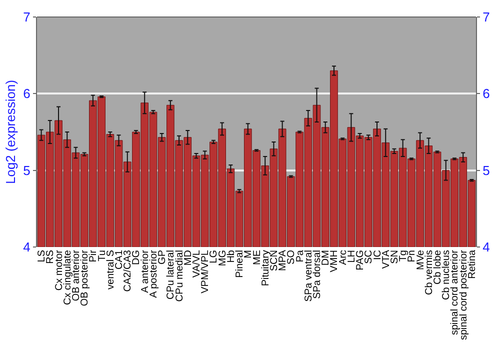  I want to click on x-tick-label: CPu medial, so click(180, 276).